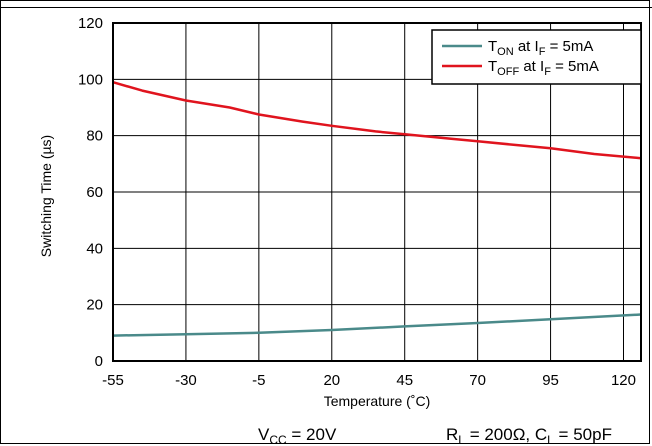  I want to click on y-tick-label-2: 40, so click(94, 248).